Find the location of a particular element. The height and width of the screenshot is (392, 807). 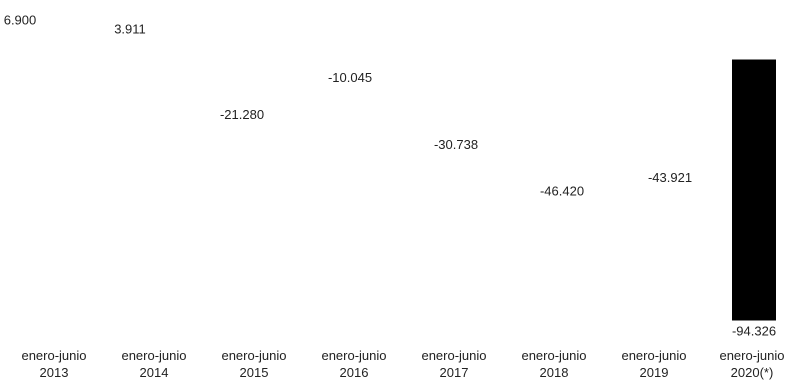

category-label-6-line-0: enero-junio is located at coordinates (653, 355).